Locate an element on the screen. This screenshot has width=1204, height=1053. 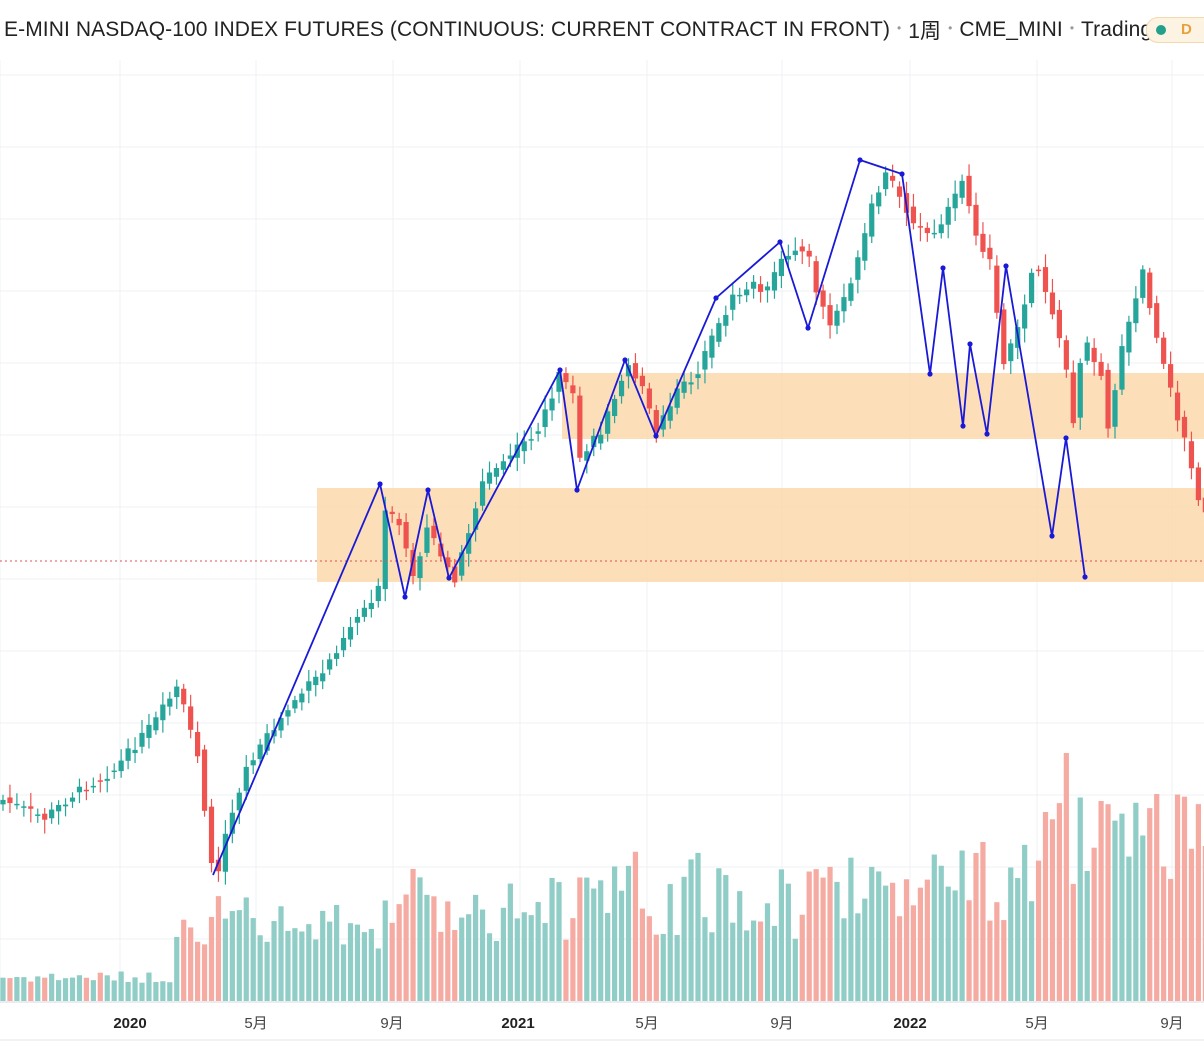
market-status-badge: D is located at coordinates (1175, 30).